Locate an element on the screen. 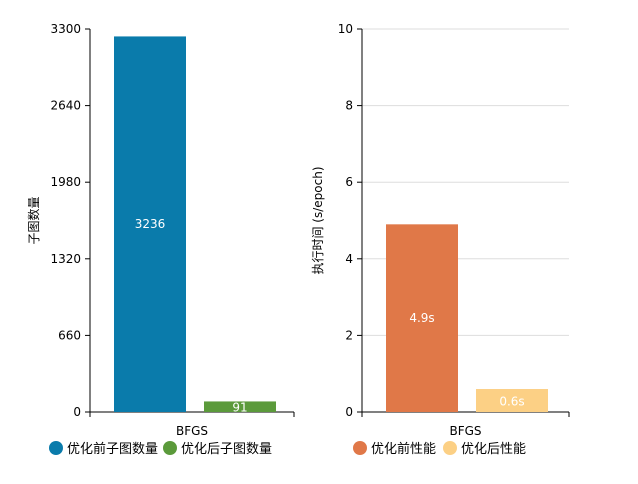  y-tick-label: 3300 is located at coordinates (65, 29).